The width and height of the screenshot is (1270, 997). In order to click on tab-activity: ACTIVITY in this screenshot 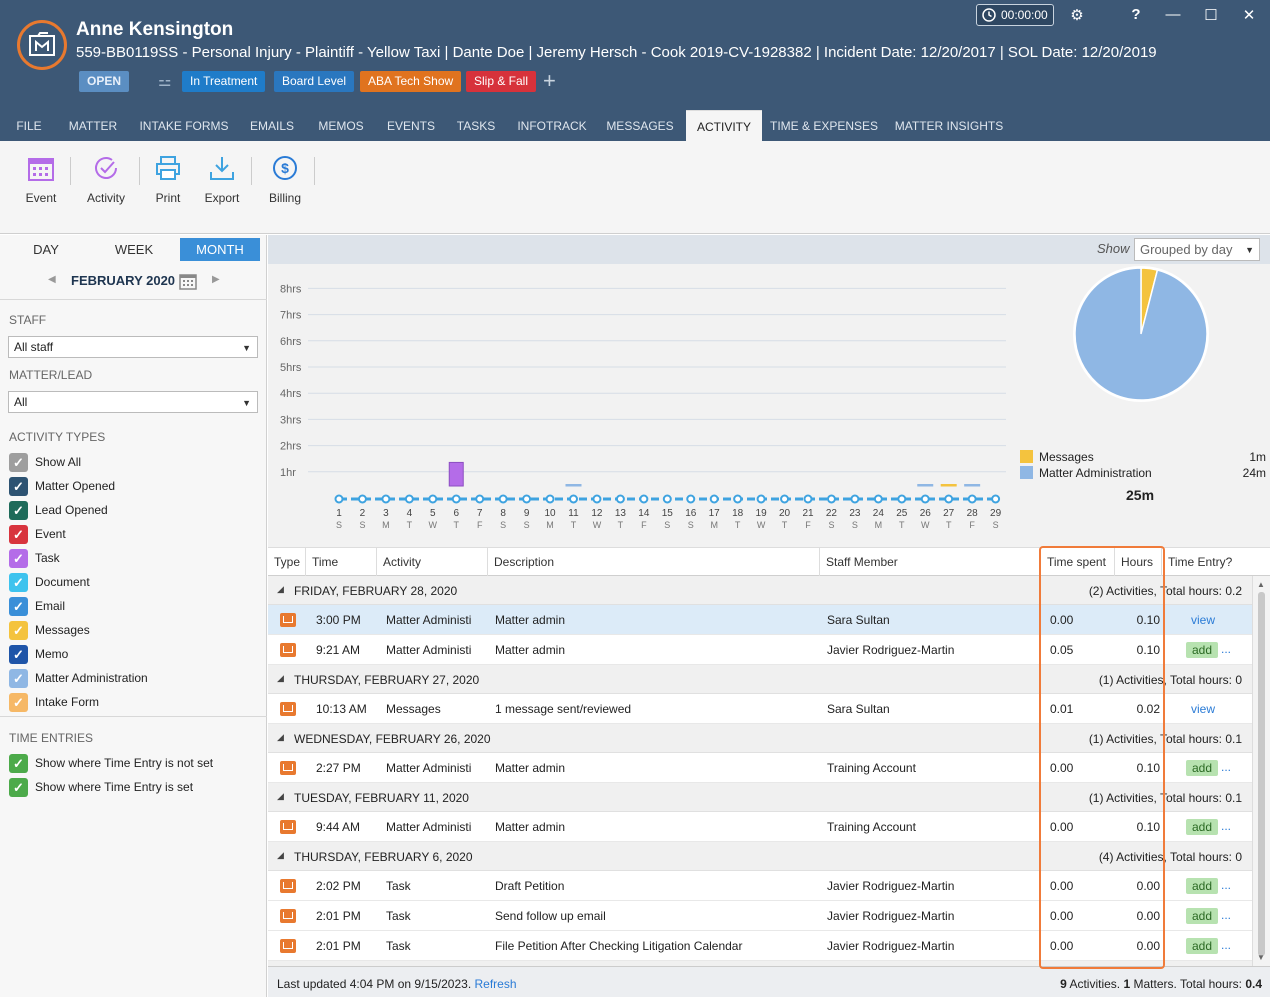, I will do `click(724, 125)`.